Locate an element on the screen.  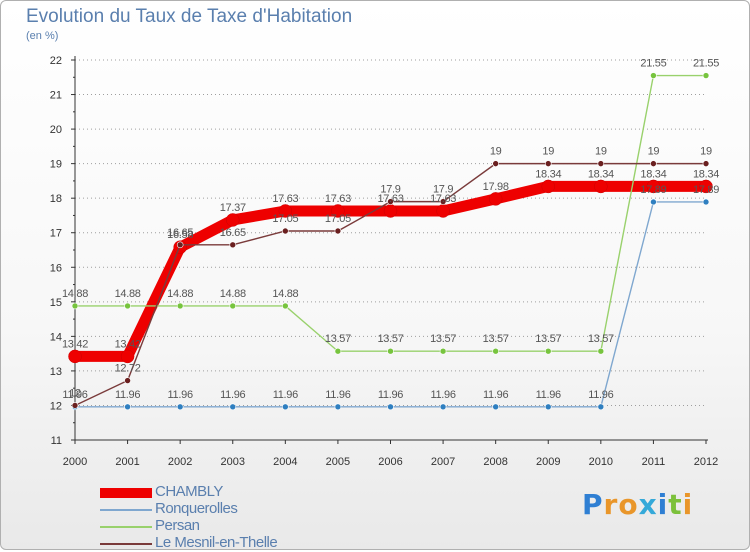
data-label: 17.37 is located at coordinates (233, 208).